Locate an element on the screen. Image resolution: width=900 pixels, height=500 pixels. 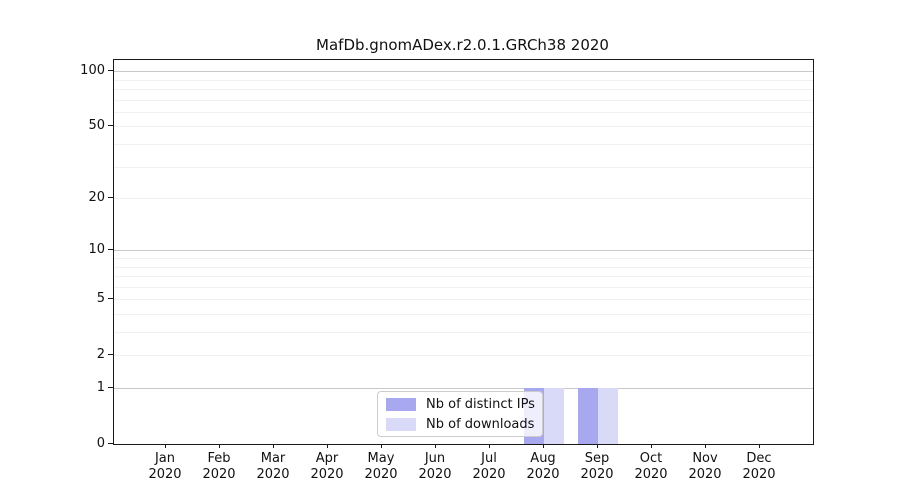
x-tick-label: May 2020 is located at coordinates (381, 466).